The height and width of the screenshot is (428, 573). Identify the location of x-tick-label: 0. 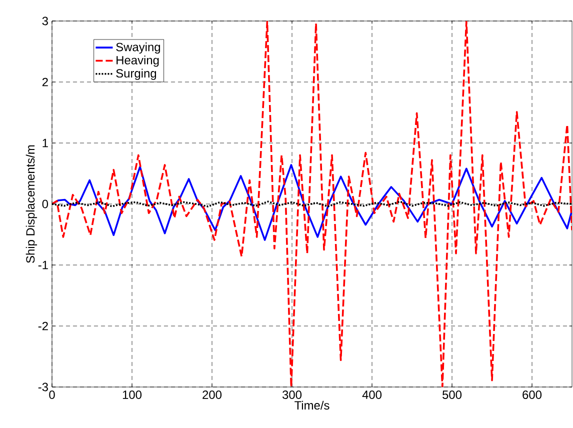
(52, 394).